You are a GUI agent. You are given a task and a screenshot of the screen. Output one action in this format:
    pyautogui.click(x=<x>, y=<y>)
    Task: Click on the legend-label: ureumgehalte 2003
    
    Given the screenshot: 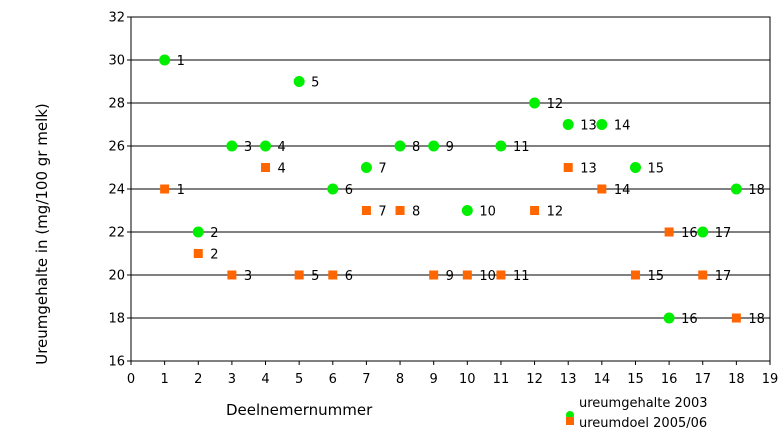 What is the action you would take?
    pyautogui.click(x=643, y=403)
    